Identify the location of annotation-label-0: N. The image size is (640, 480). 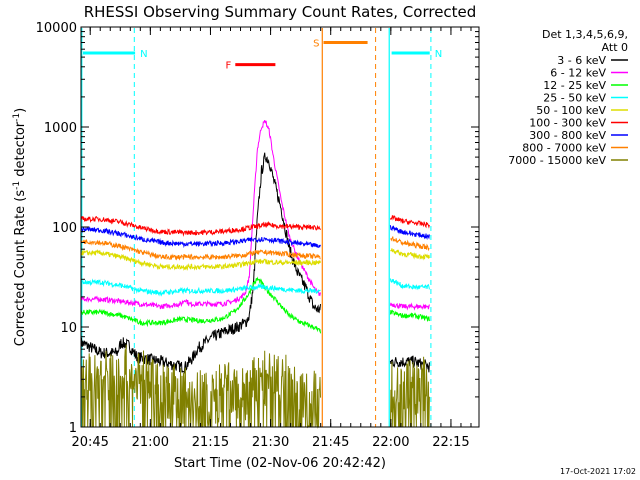
(143, 54).